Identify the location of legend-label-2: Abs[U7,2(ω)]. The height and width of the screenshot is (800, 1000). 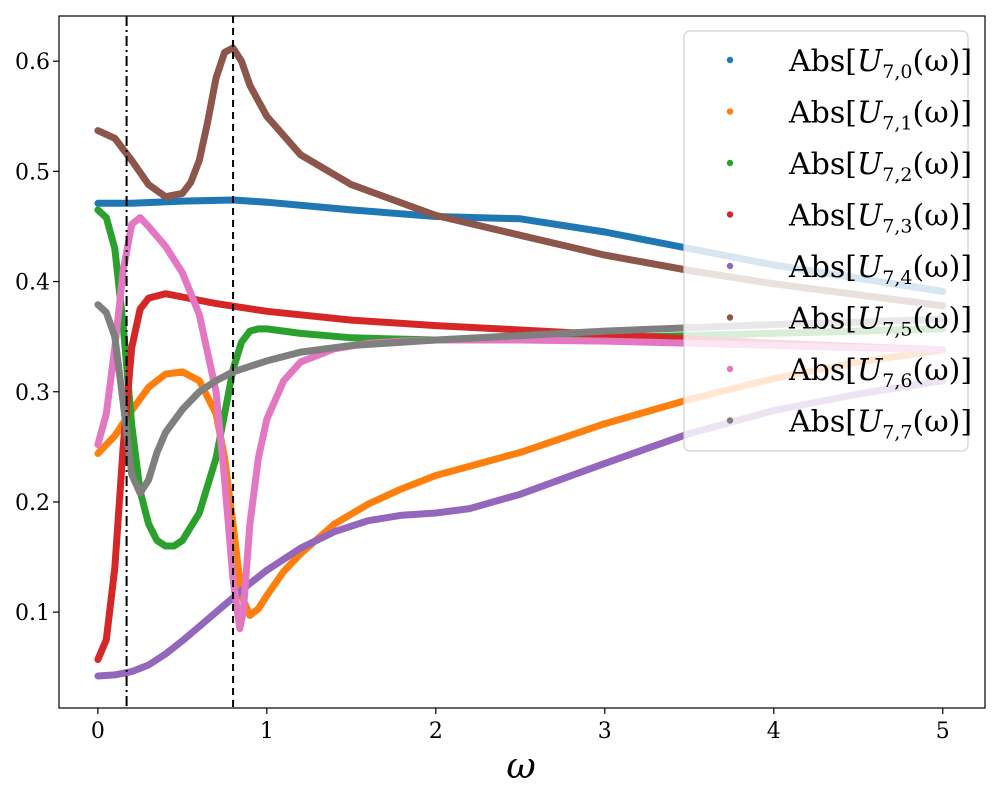
(880, 166).